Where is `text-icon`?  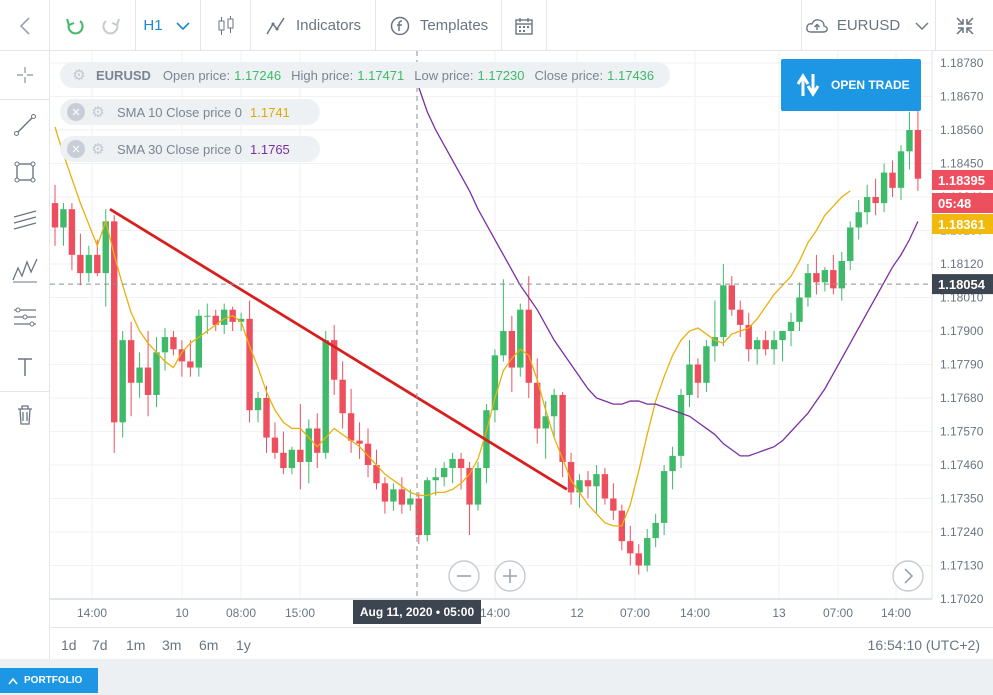 text-icon is located at coordinates (25, 367).